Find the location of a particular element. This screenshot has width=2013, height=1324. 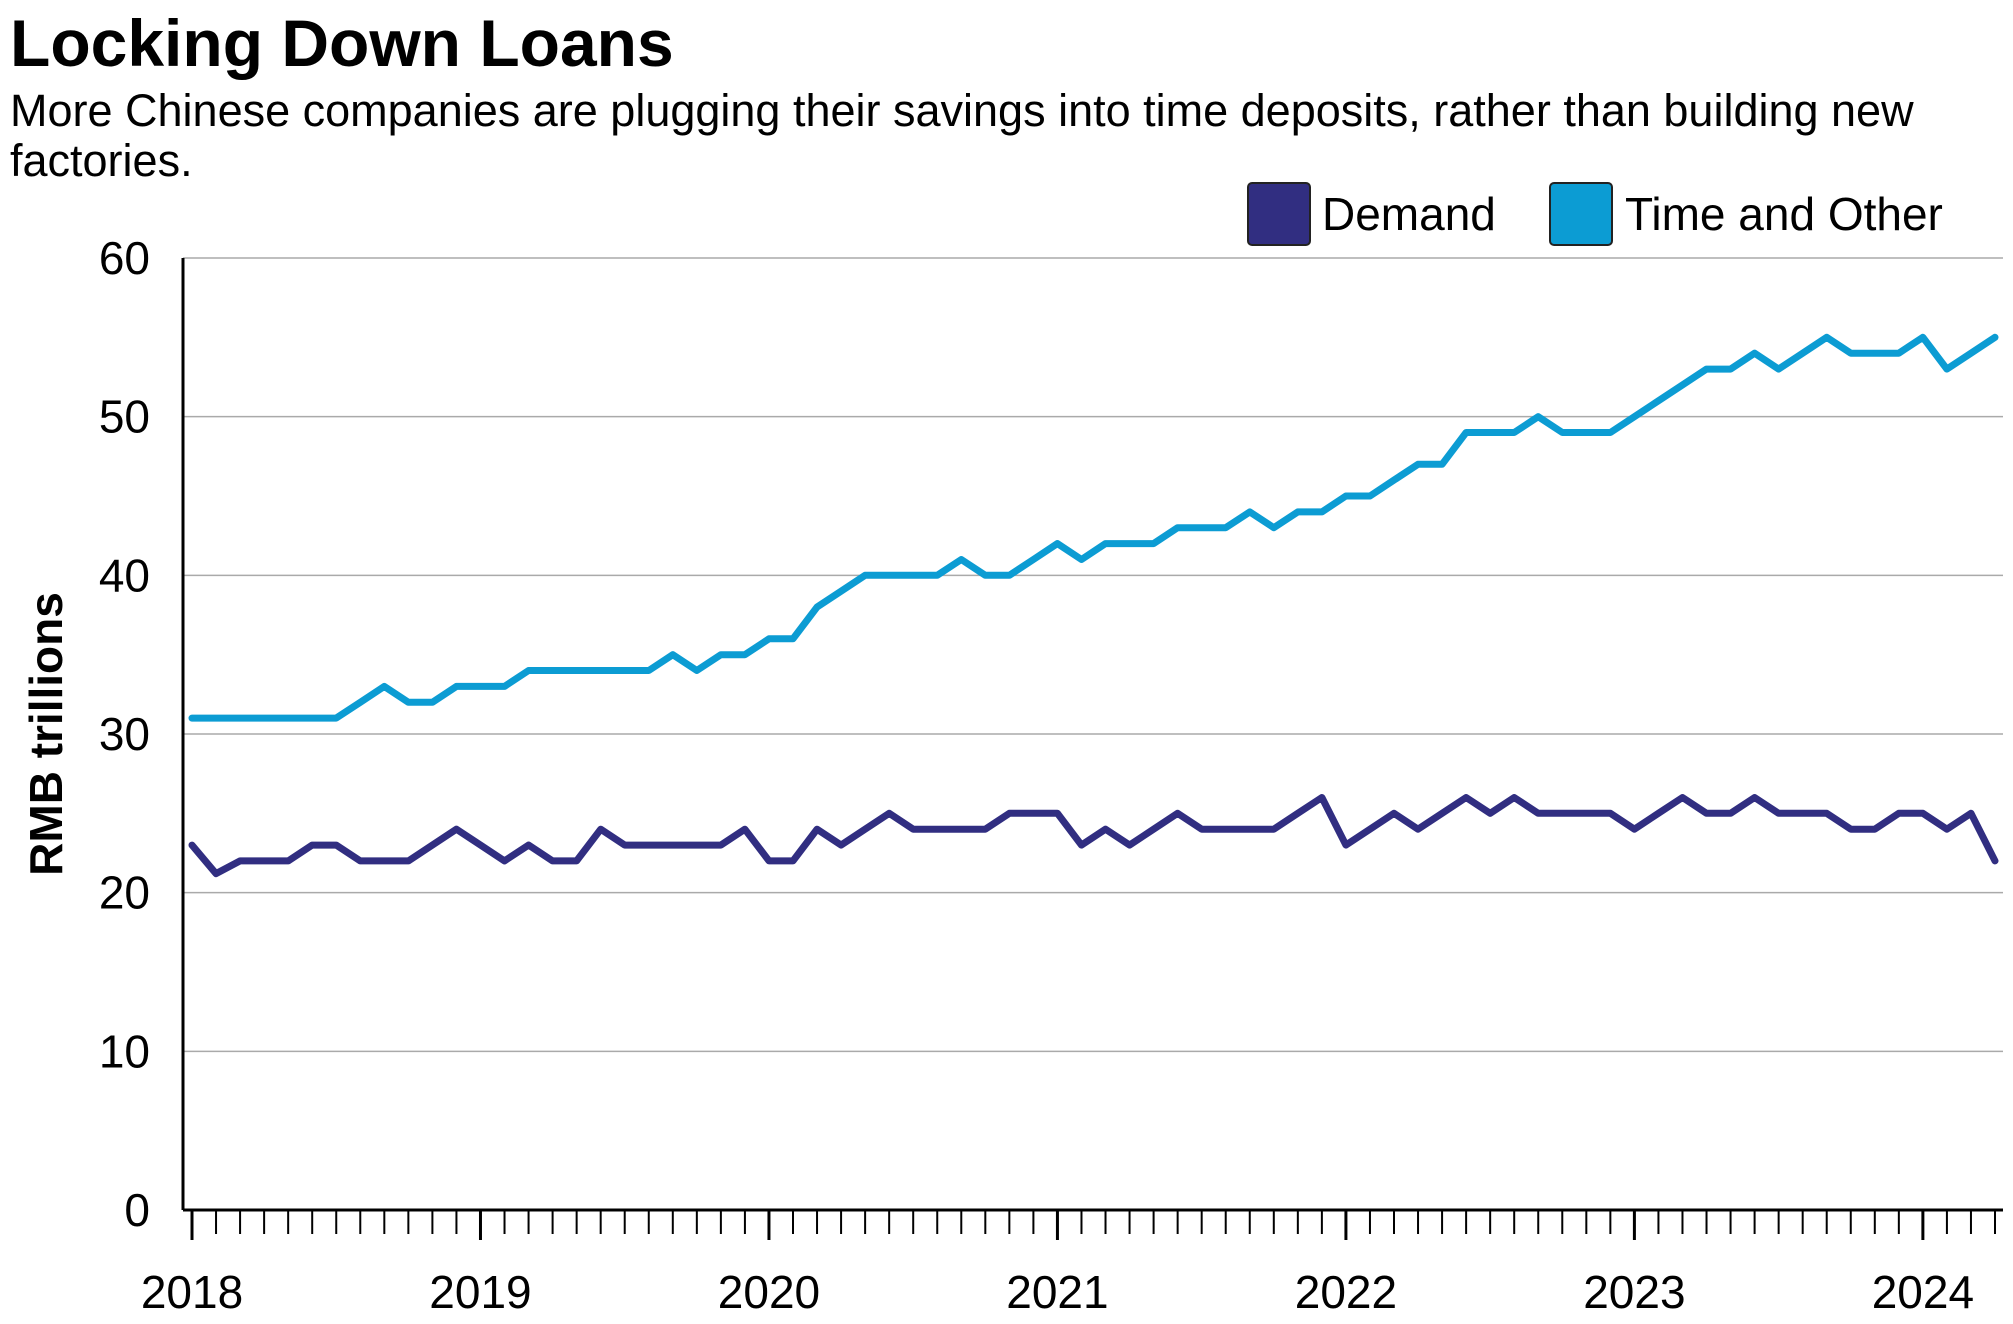

y-tick-label: 60 is located at coordinates (124, 258).